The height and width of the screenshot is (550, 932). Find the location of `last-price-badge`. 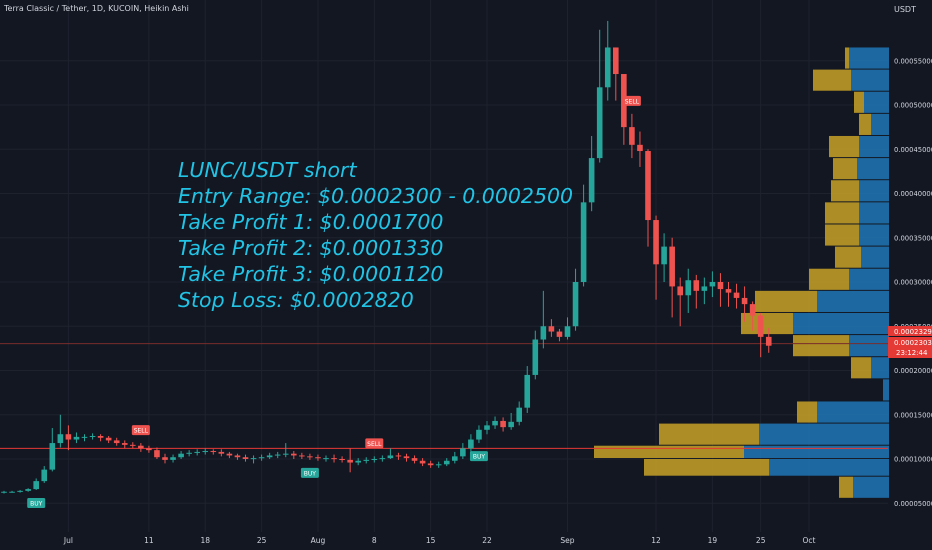

last-price-badge is located at coordinates (910, 331).